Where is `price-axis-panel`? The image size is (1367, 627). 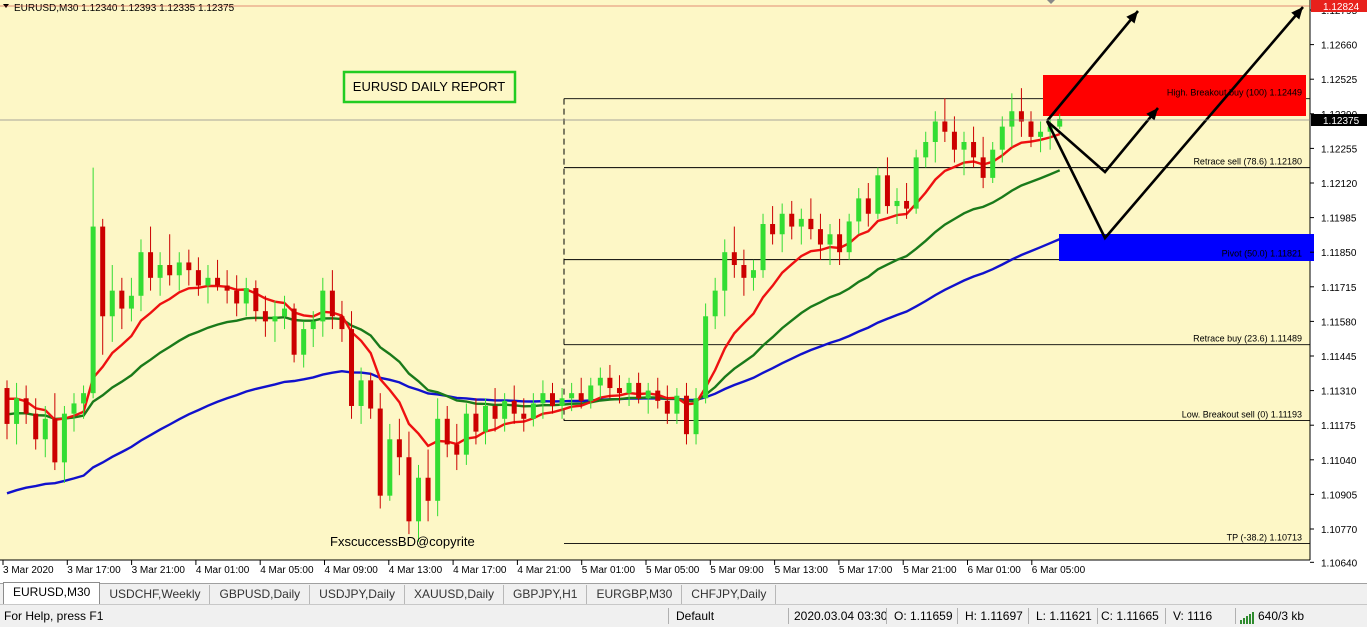 price-axis-panel is located at coordinates (1338, 290).